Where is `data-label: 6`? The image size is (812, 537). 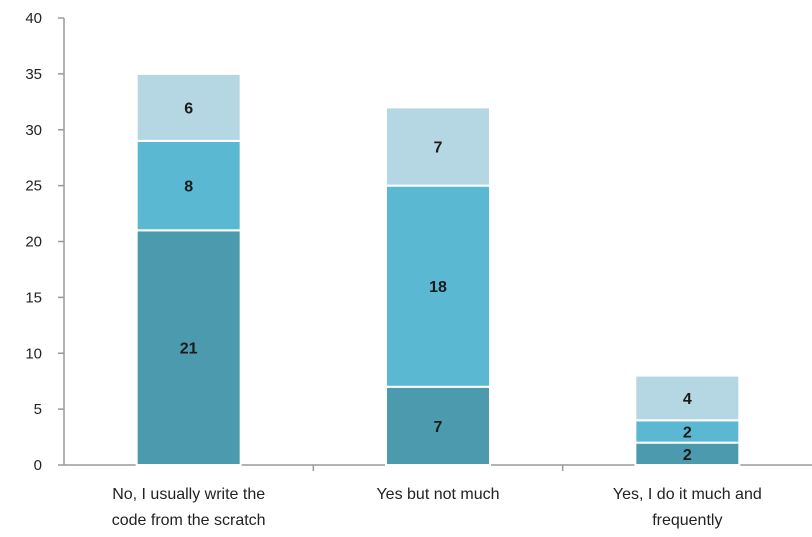 data-label: 6 is located at coordinates (188, 108).